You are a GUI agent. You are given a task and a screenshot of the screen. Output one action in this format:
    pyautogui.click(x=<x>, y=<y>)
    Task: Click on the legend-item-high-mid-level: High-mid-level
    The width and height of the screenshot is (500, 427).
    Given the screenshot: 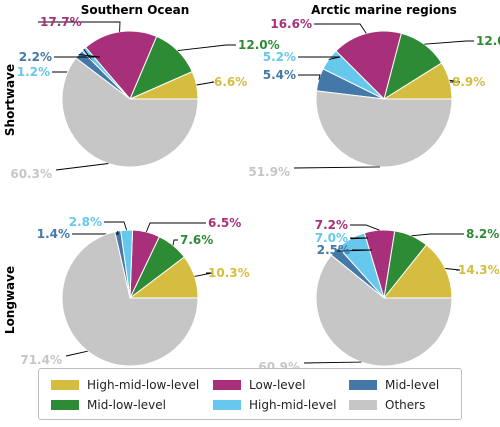 What is the action you would take?
    pyautogui.click(x=274, y=405)
    